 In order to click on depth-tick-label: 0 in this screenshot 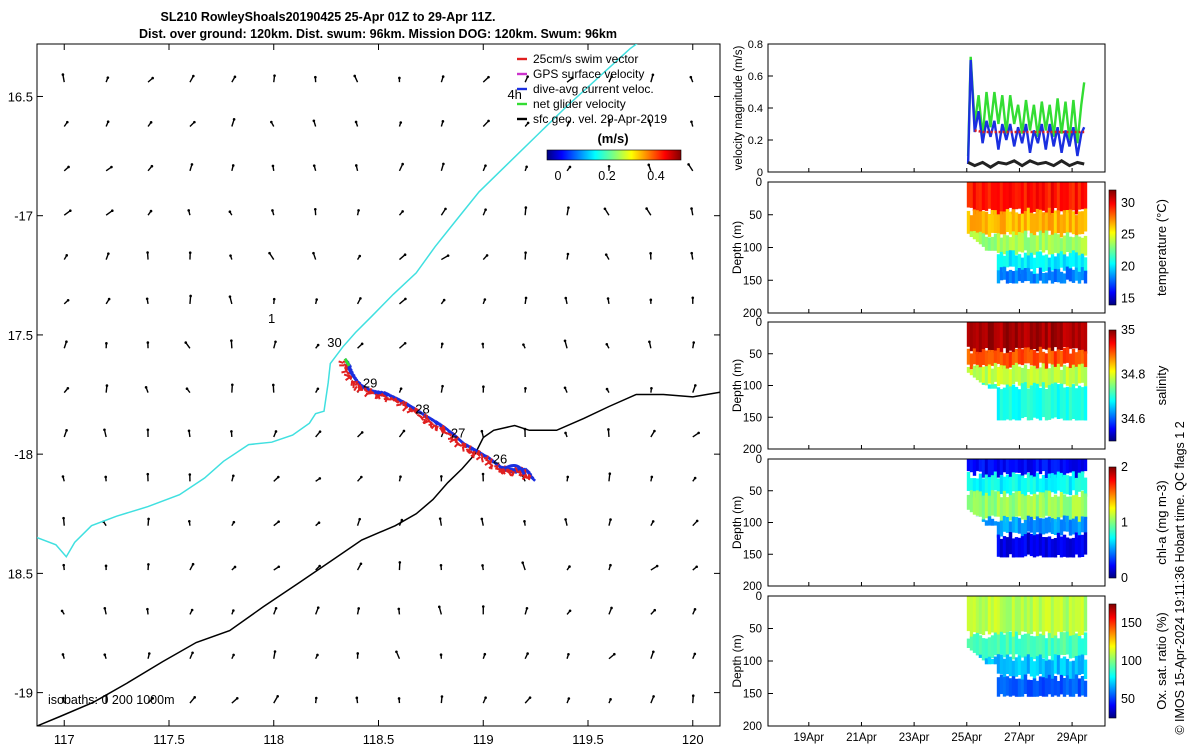, I will do `click(759, 460)`.